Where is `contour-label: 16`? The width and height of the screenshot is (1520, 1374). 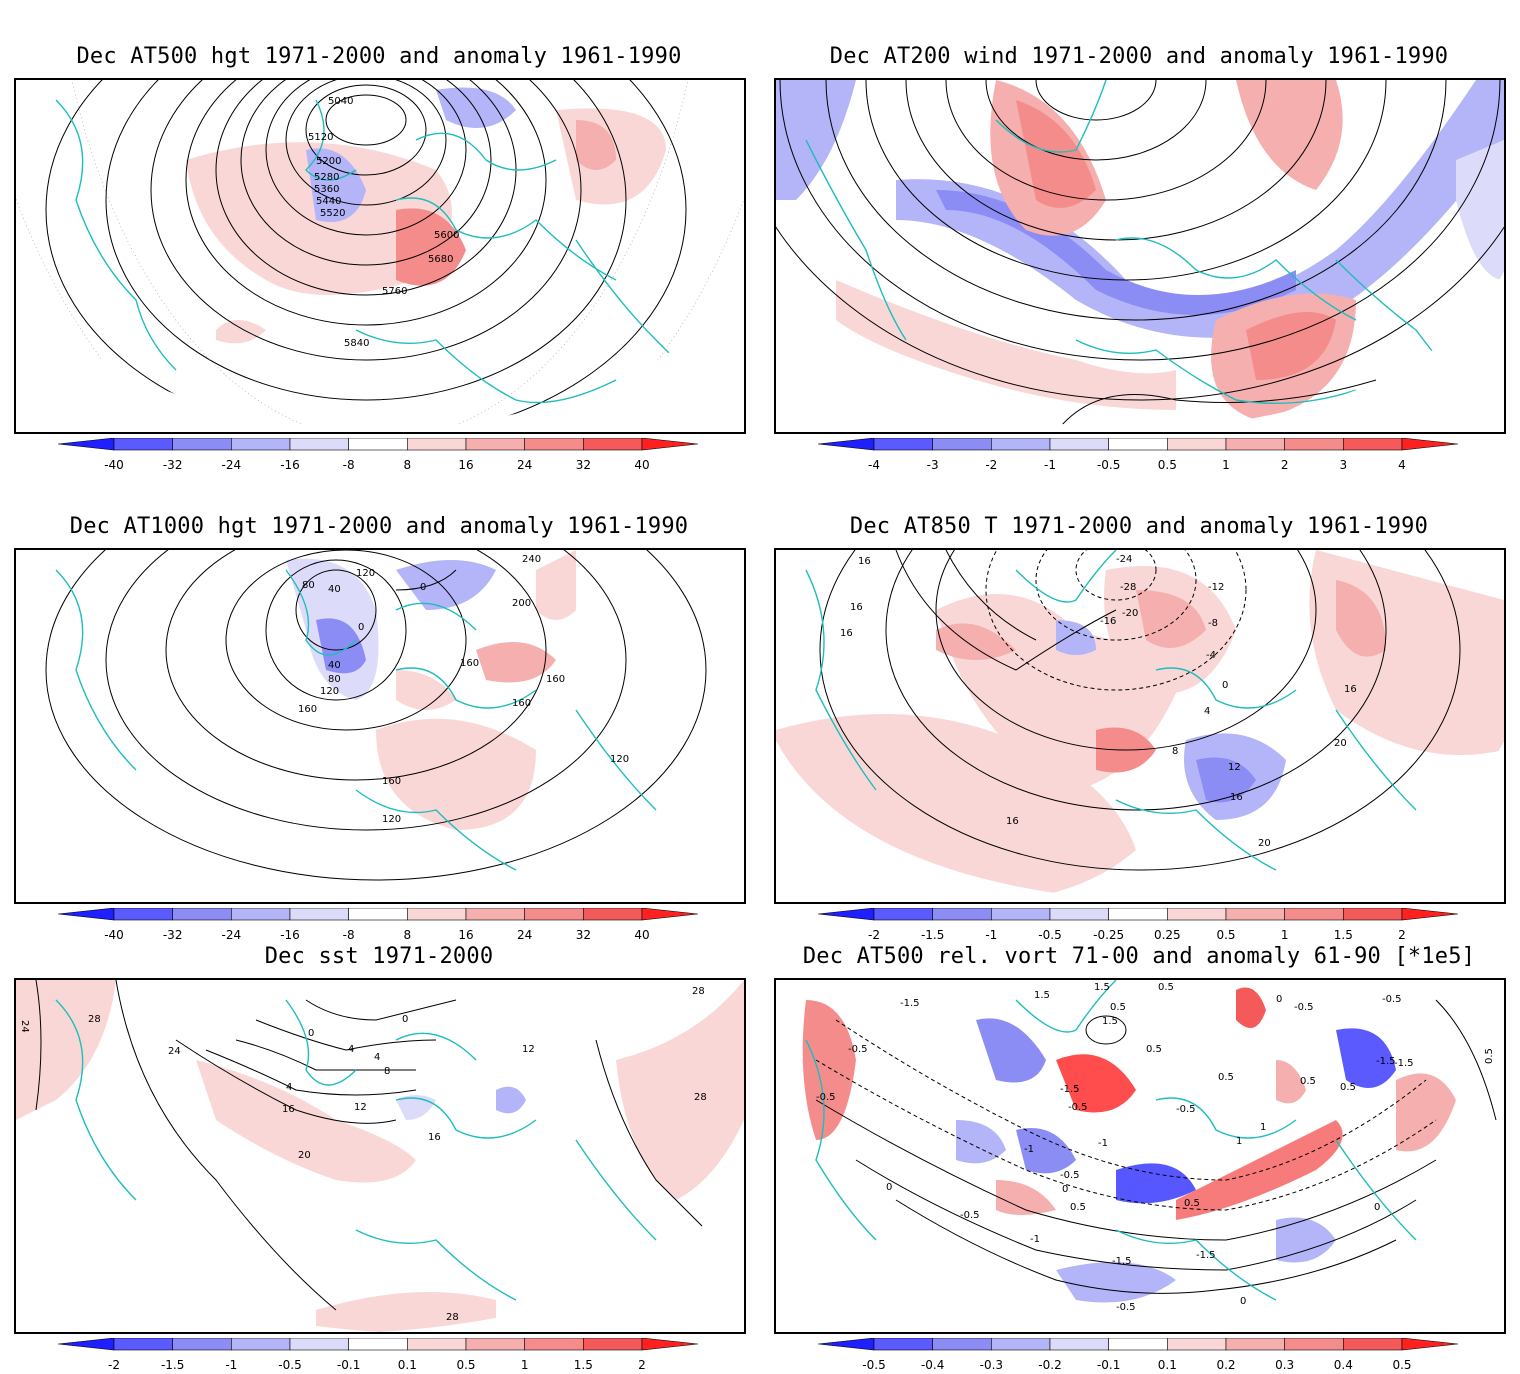
contour-label: 16 is located at coordinates (288, 1109).